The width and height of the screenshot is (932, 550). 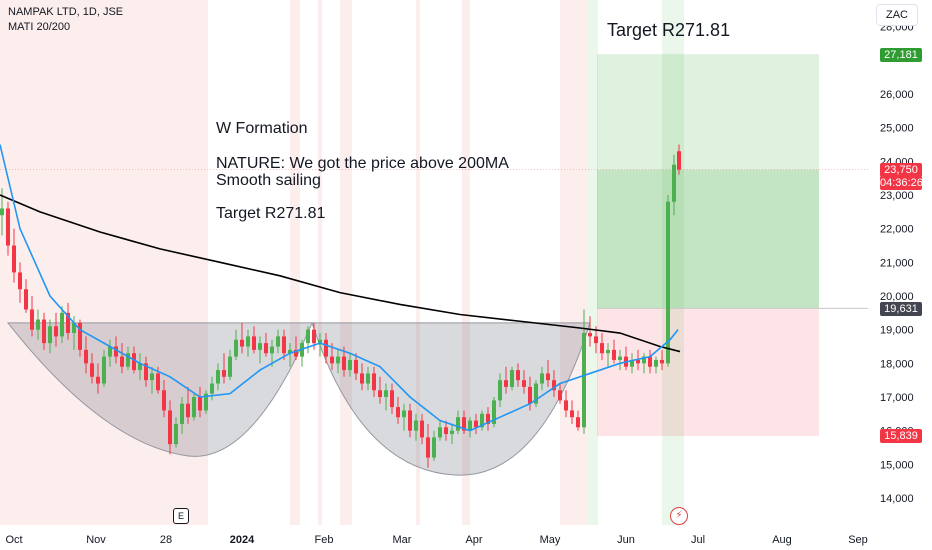 What do you see at coordinates (13, 540) in the screenshot?
I see `x-tick-label-0: Oct` at bounding box center [13, 540].